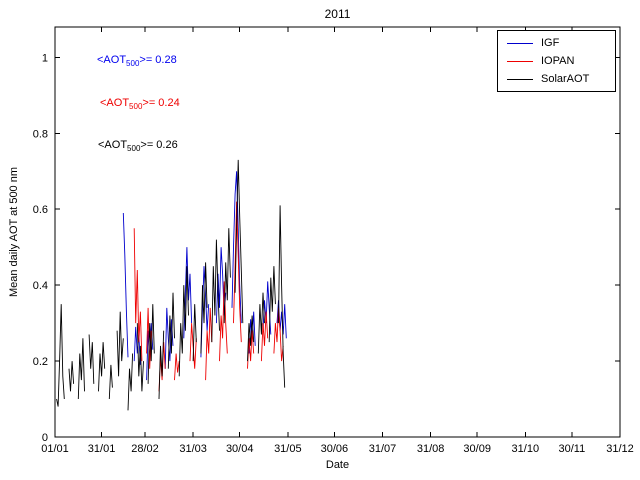 The width and height of the screenshot is (640, 480). What do you see at coordinates (158, 60) in the screenshot?
I see `annotation-value: >= 0.28` at bounding box center [158, 60].